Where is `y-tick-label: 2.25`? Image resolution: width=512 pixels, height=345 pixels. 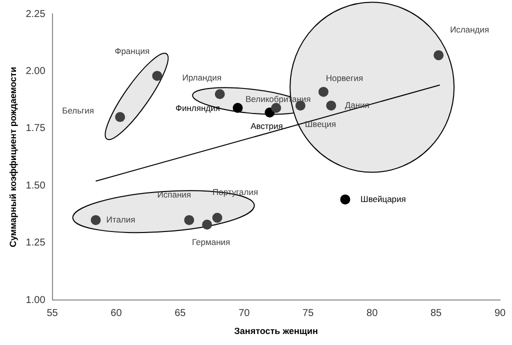
y-tick-label: 2.25 is located at coordinates (36, 14).